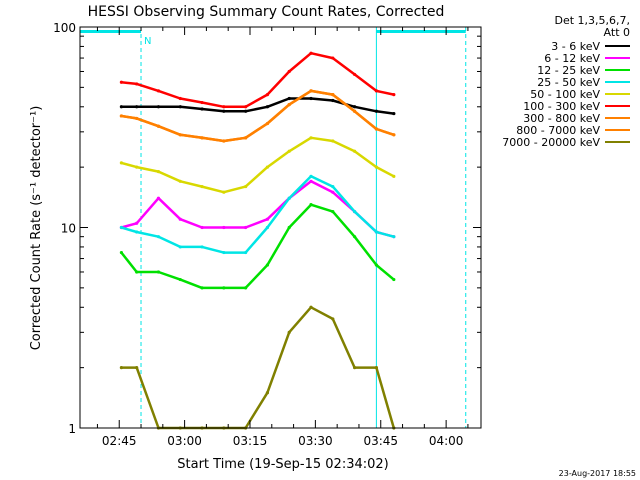 The image size is (640, 480). What do you see at coordinates (558, 130) in the screenshot?
I see `legend-label: 800 - 7000 keV` at bounding box center [558, 130].